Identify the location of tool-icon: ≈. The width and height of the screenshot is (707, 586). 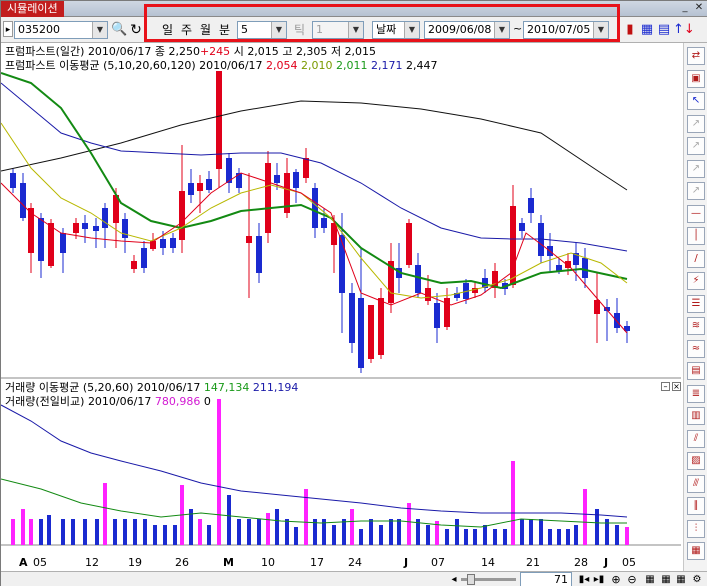
(696, 348).